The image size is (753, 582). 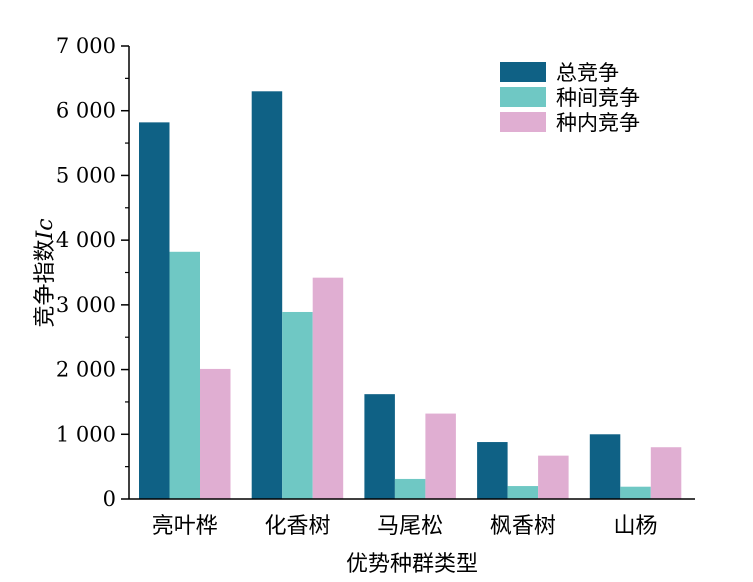 What do you see at coordinates (45, 229) in the screenshot?
I see `y-axis-label-symbol: Ic` at bounding box center [45, 229].